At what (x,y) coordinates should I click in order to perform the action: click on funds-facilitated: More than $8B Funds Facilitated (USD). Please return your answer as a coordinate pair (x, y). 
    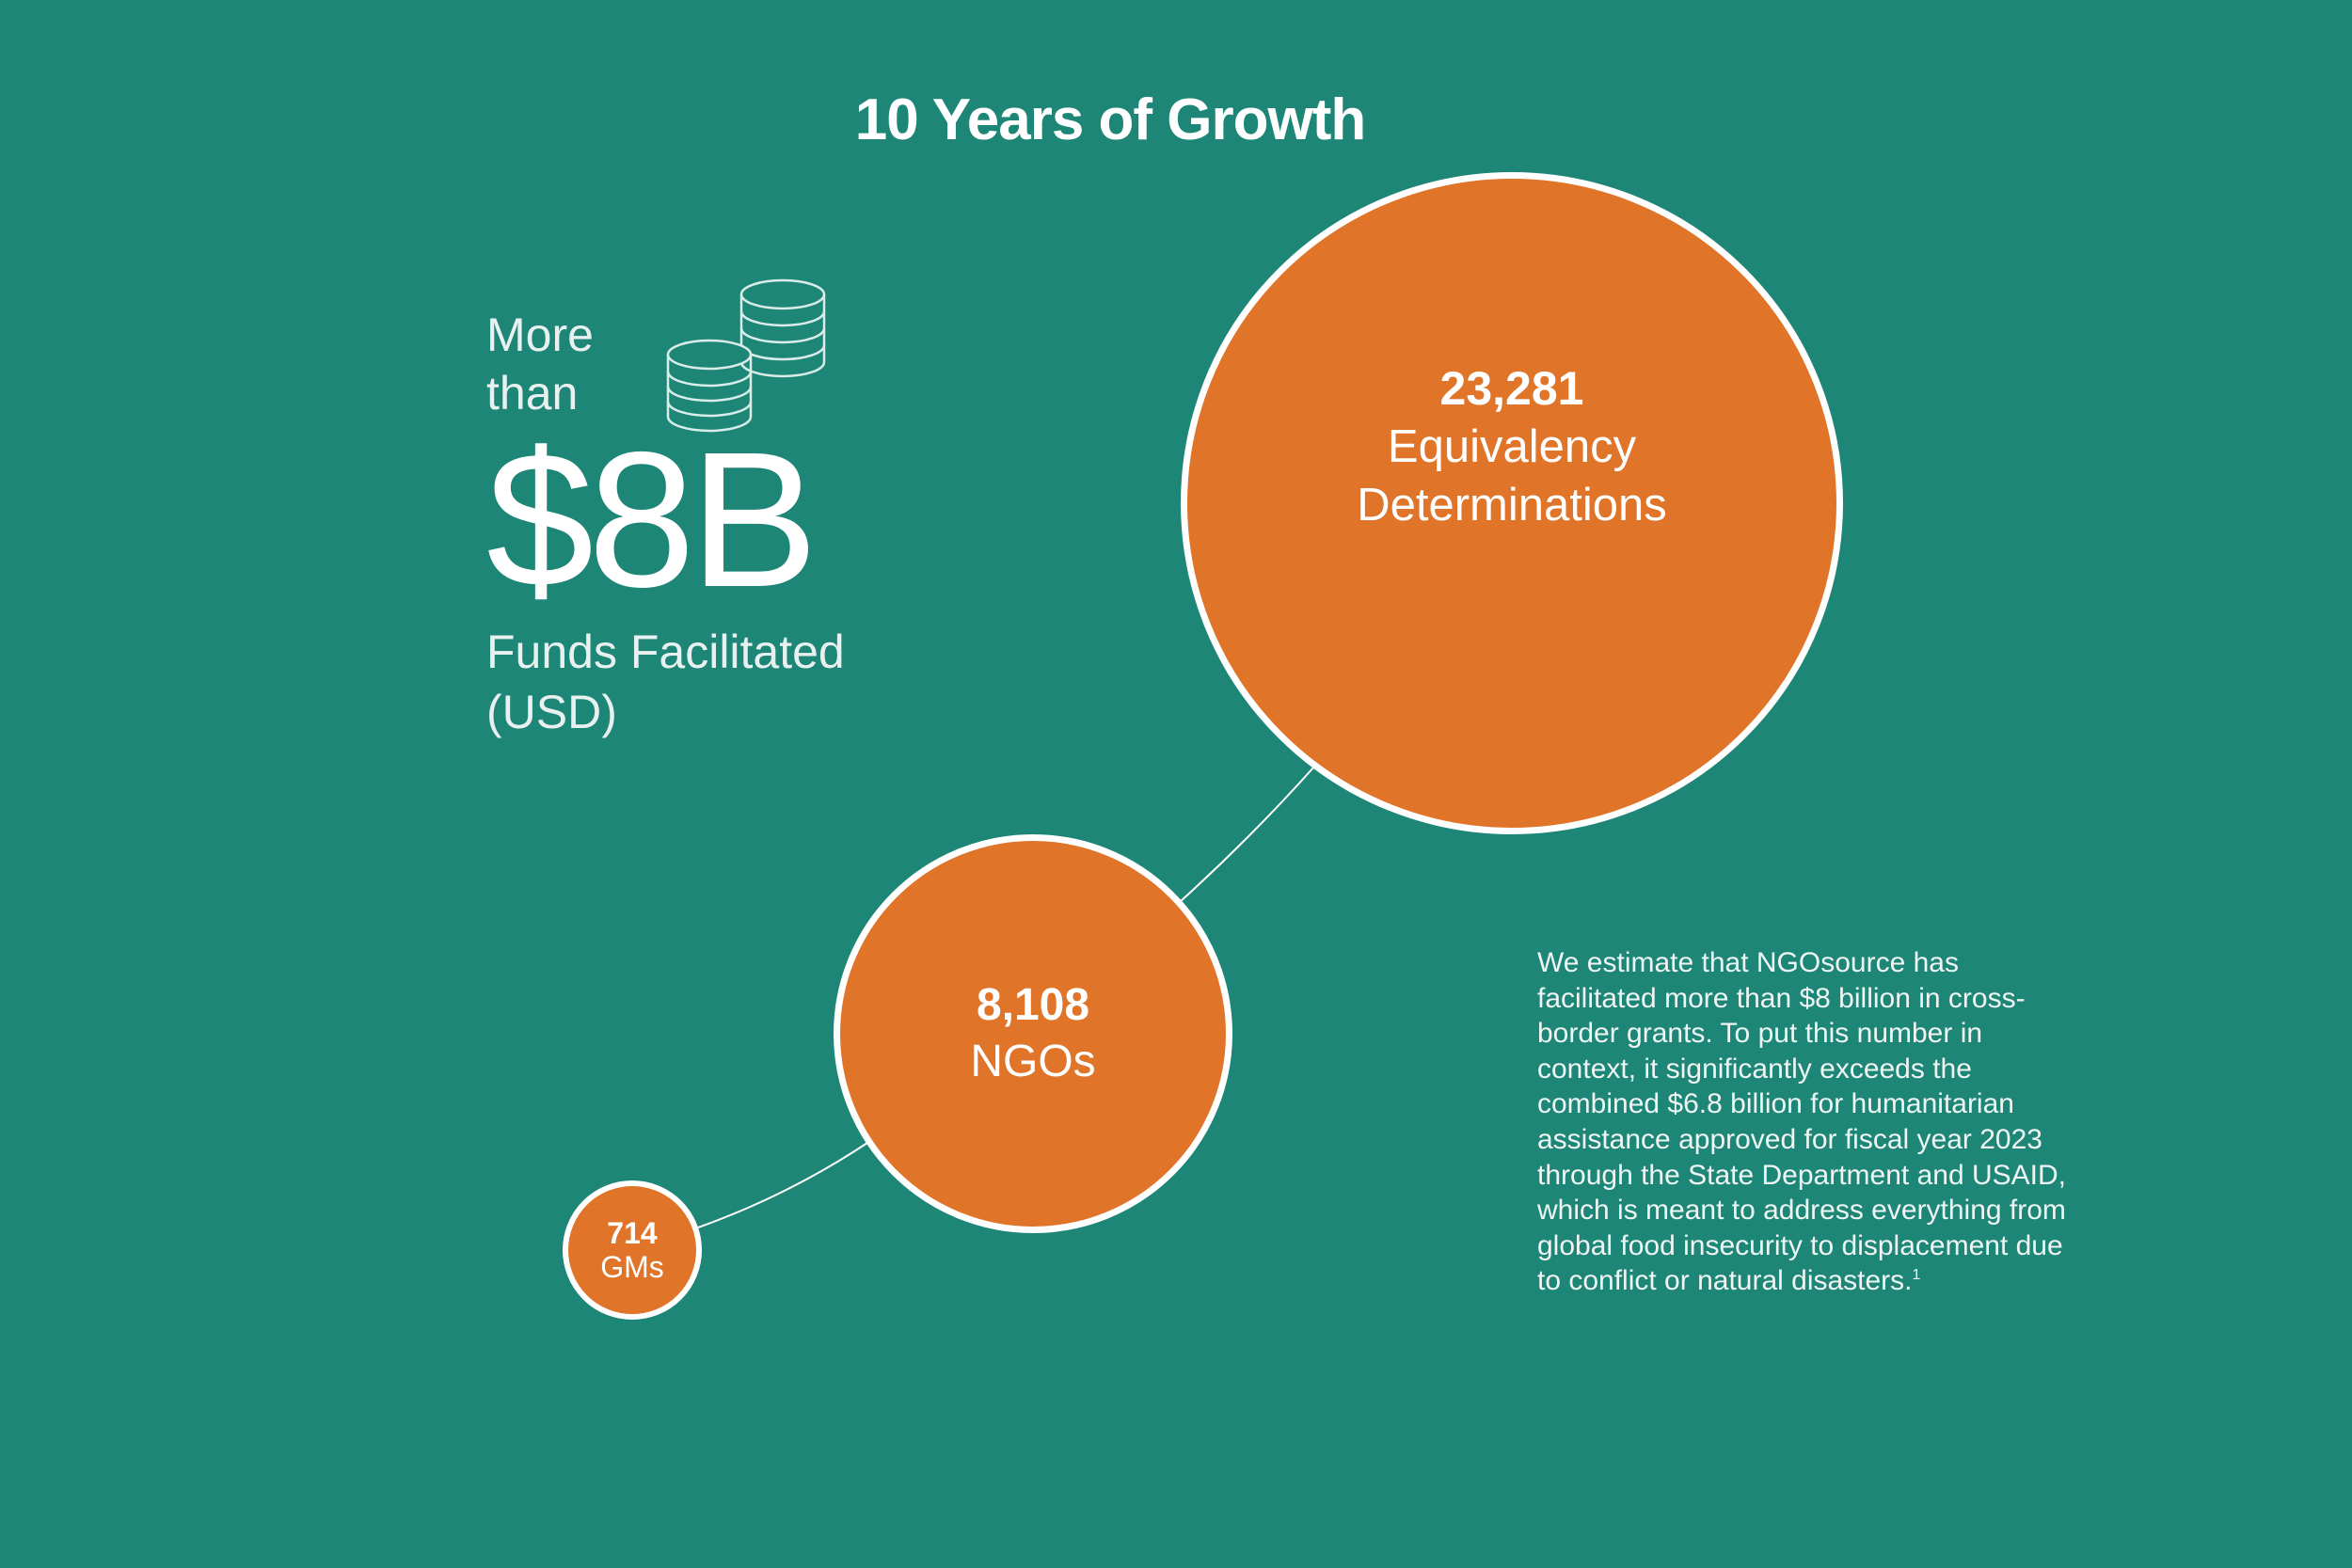
    Looking at the image, I should click on (731, 524).